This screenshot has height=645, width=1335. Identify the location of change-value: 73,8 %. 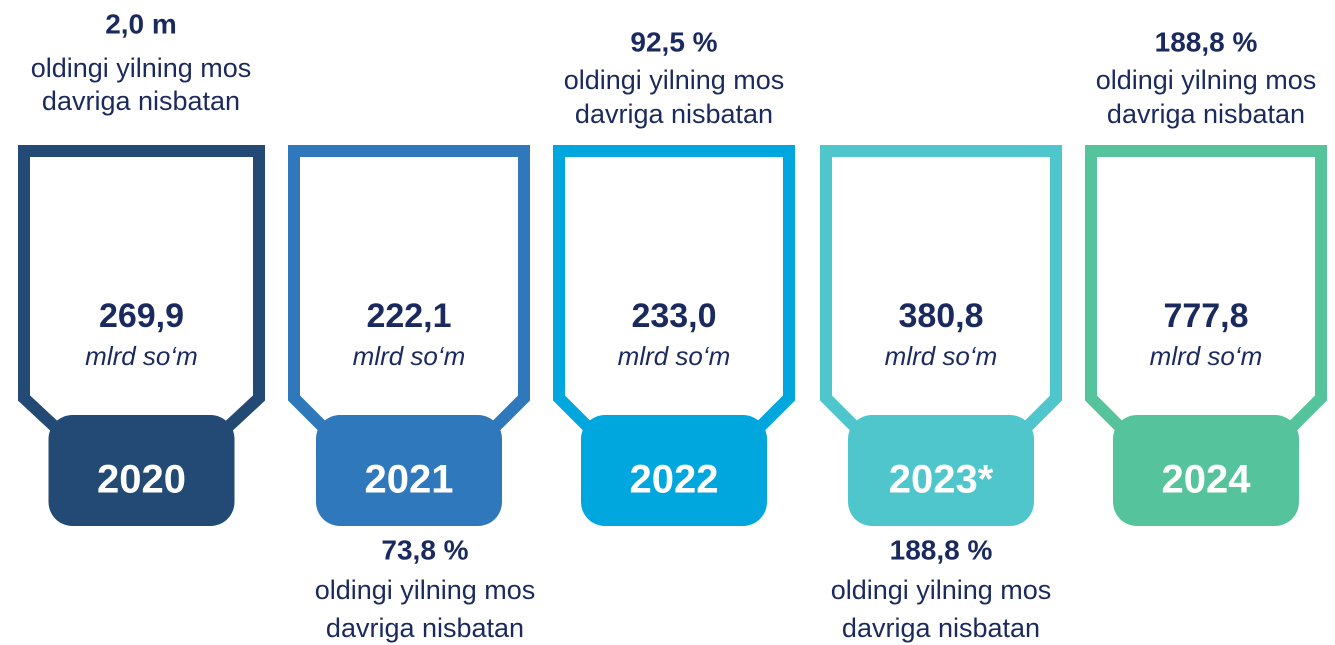
(424, 549).